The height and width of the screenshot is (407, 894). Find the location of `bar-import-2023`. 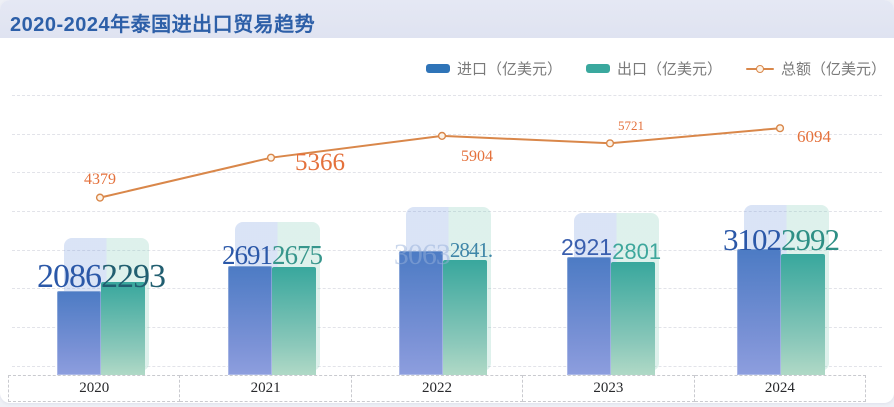

bar-import-2023 is located at coordinates (589, 315).